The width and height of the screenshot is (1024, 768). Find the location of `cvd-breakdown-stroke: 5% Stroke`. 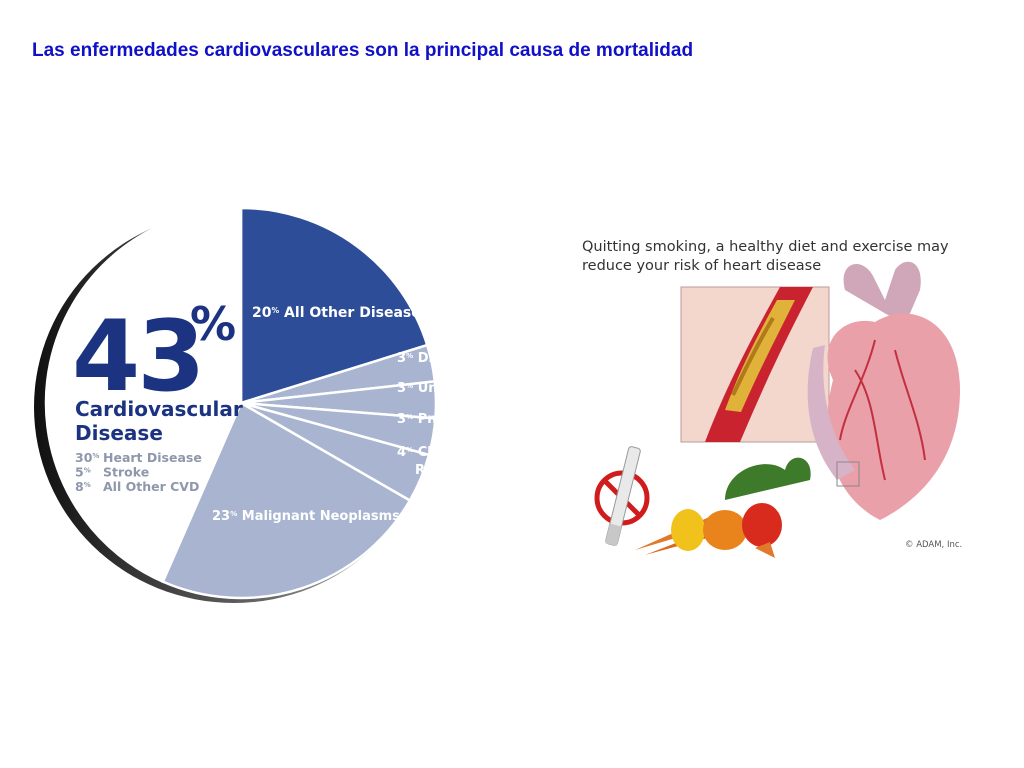

cvd-breakdown-stroke: 5% Stroke is located at coordinates (112, 472).